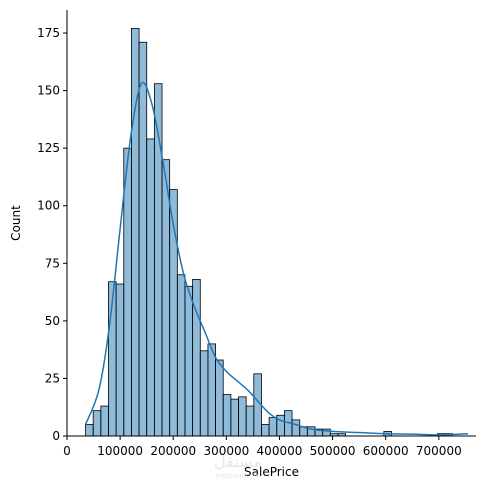 This screenshot has height=489, width=489. What do you see at coordinates (52, 378) in the screenshot?
I see `y-tick-label: 25` at bounding box center [52, 378].